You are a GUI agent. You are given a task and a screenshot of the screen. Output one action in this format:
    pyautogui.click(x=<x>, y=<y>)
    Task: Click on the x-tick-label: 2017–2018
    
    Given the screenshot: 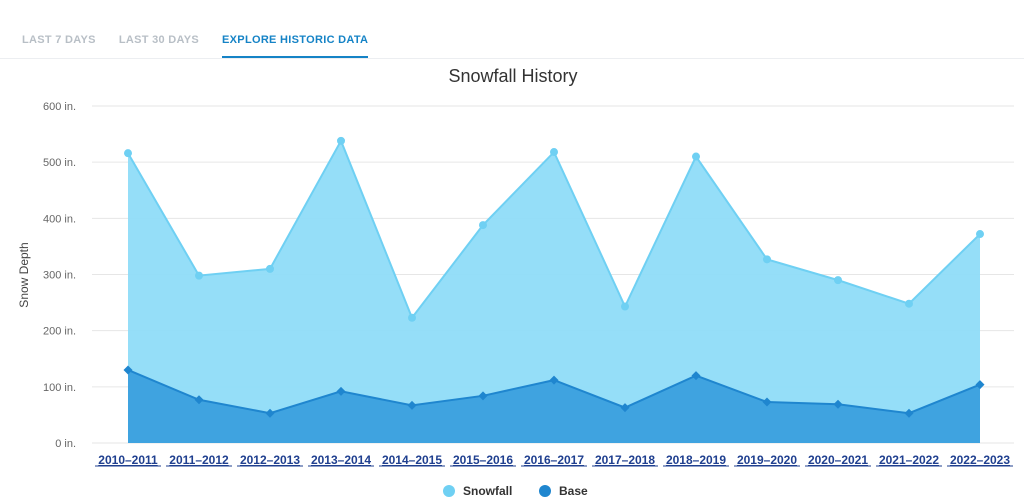 What is the action you would take?
    pyautogui.click(x=625, y=460)
    